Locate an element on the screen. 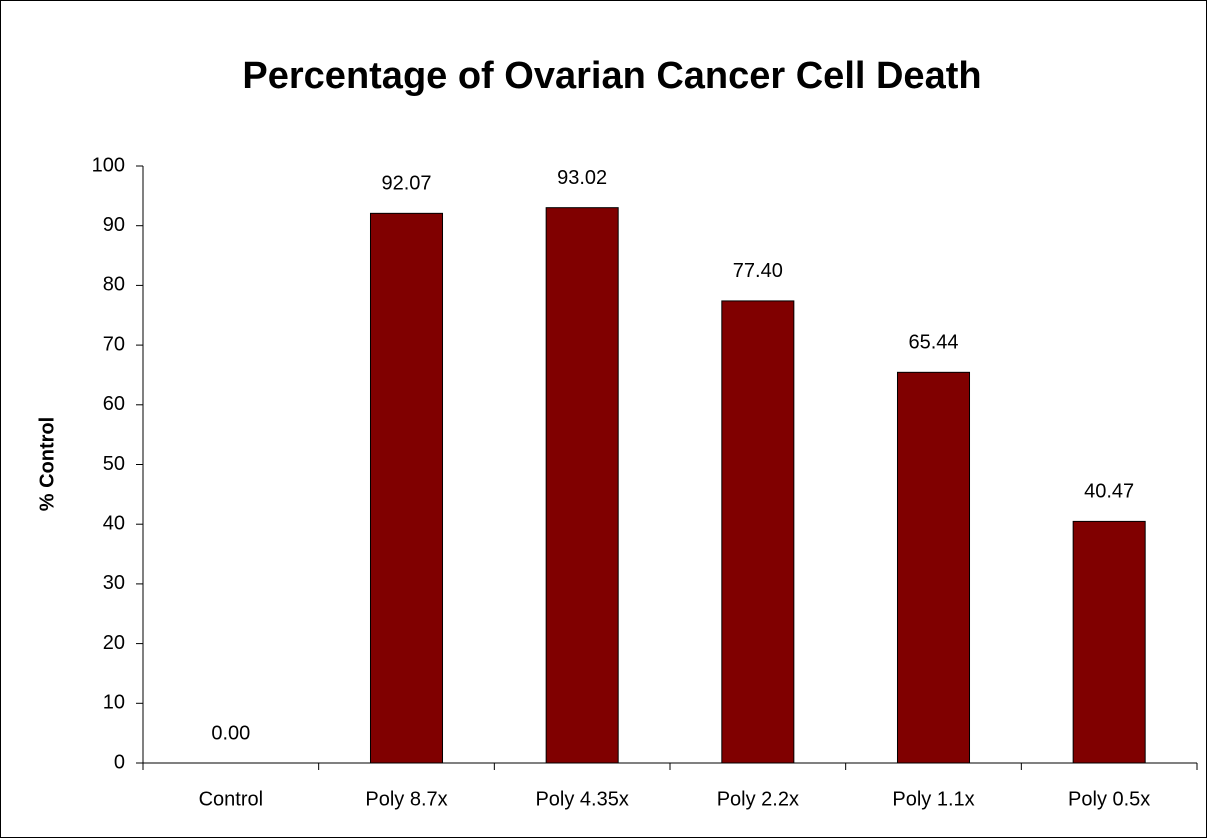 The width and height of the screenshot is (1207, 838). data-label: 40.47 is located at coordinates (1109, 492).